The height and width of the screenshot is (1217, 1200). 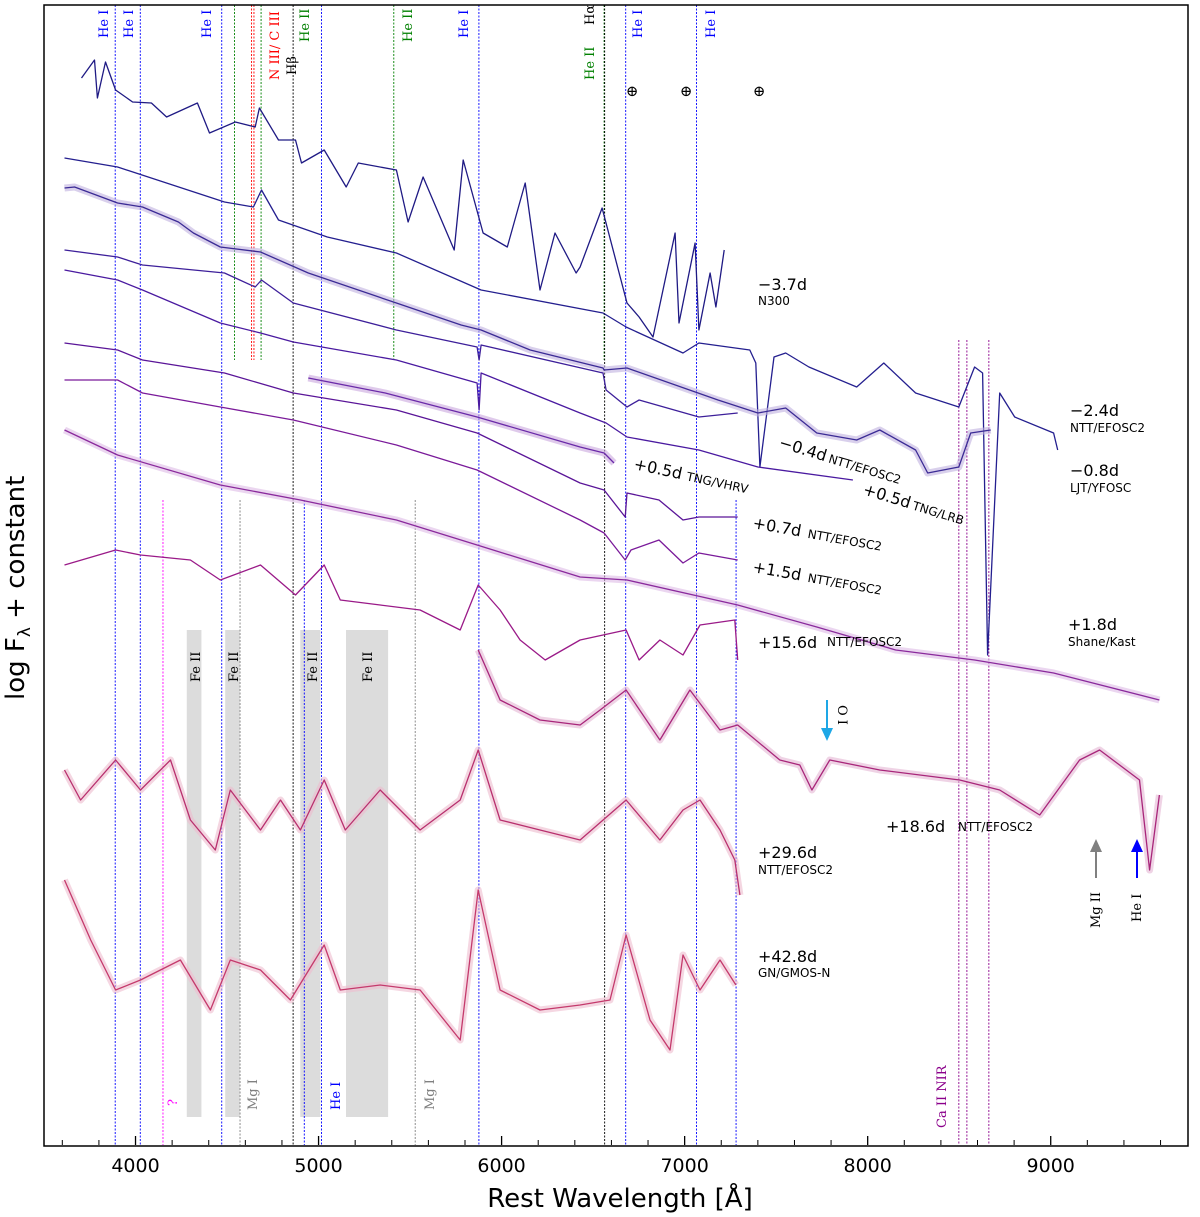 What do you see at coordinates (590, 15) in the screenshot?
I see `label-h-alpha: Hα` at bounding box center [590, 15].